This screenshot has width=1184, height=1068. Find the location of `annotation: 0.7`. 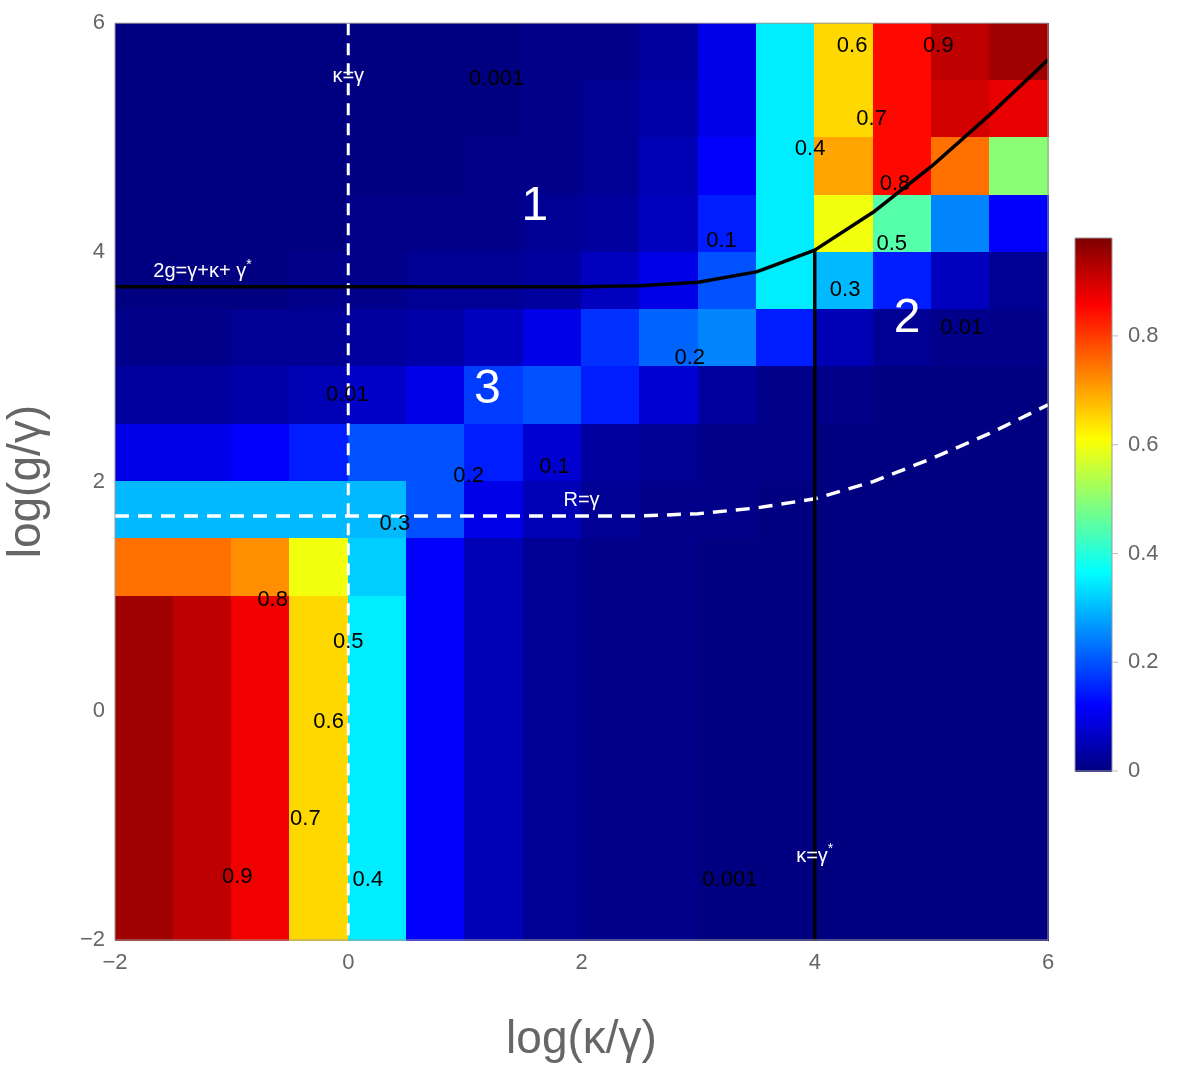

annotation: 0.7 is located at coordinates (305, 817).